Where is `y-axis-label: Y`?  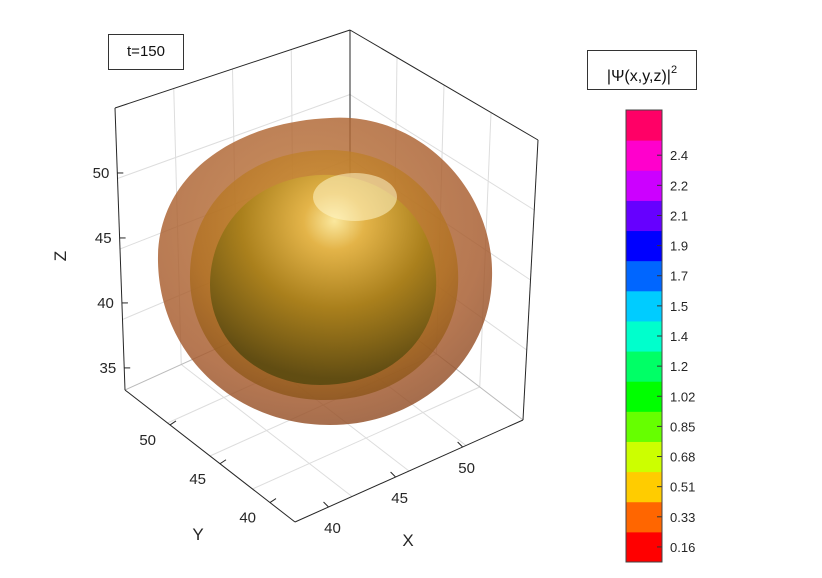 y-axis-label: Y is located at coordinates (197, 534).